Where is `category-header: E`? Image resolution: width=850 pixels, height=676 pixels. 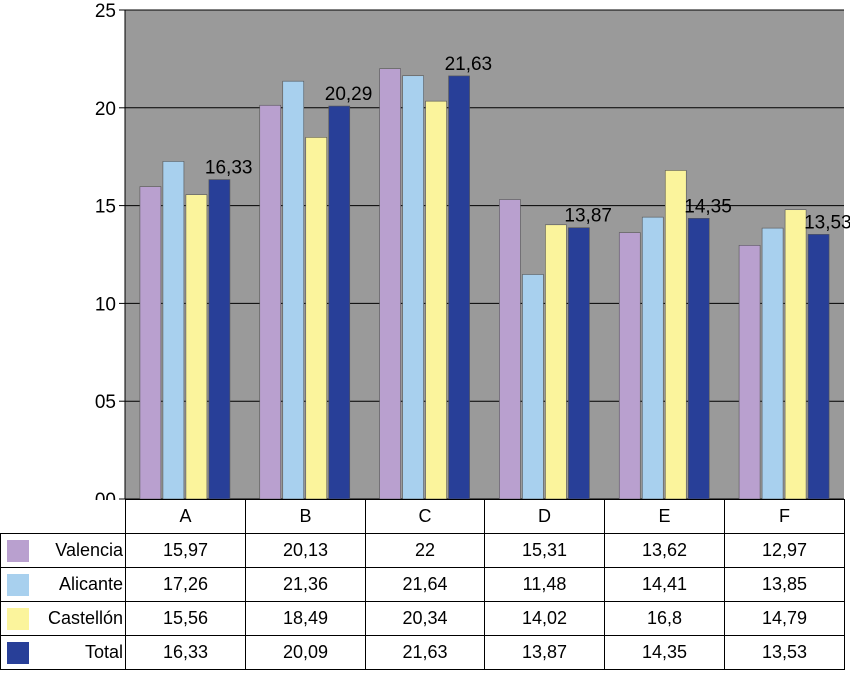 category-header: E is located at coordinates (664, 516).